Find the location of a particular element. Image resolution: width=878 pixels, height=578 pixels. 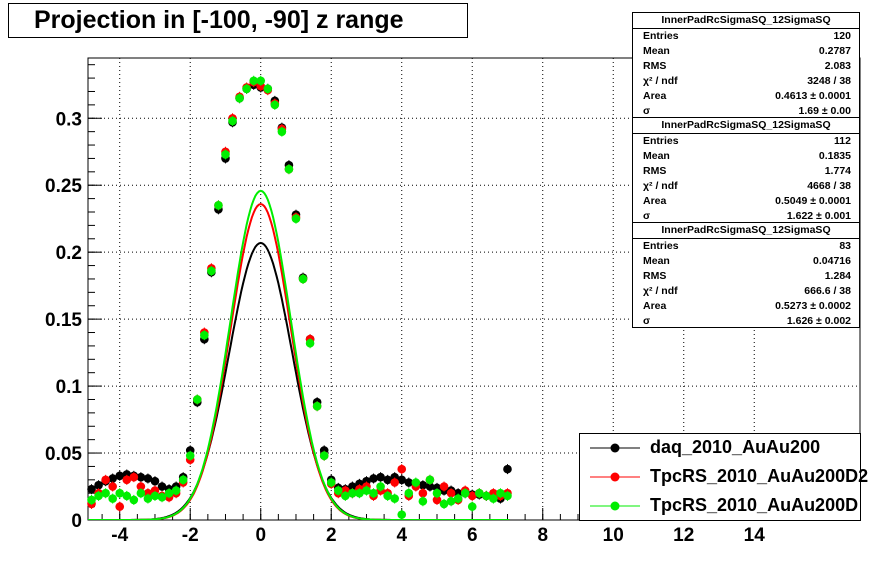

y-tick-labels: 0 0.05 0.1 0.15 0.2 0.25 0.3 is located at coordinates (63, 320).